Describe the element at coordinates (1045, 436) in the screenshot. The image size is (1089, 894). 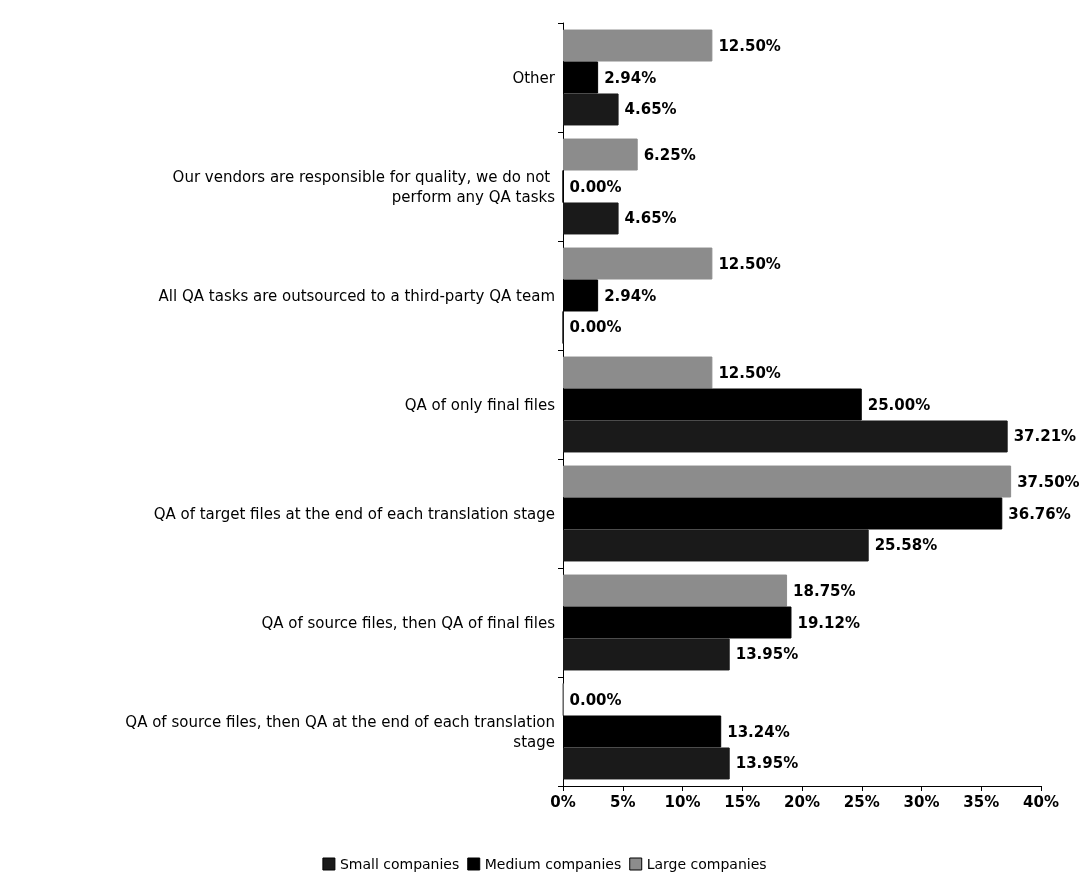
I see `data-label: 37.21%` at that location.